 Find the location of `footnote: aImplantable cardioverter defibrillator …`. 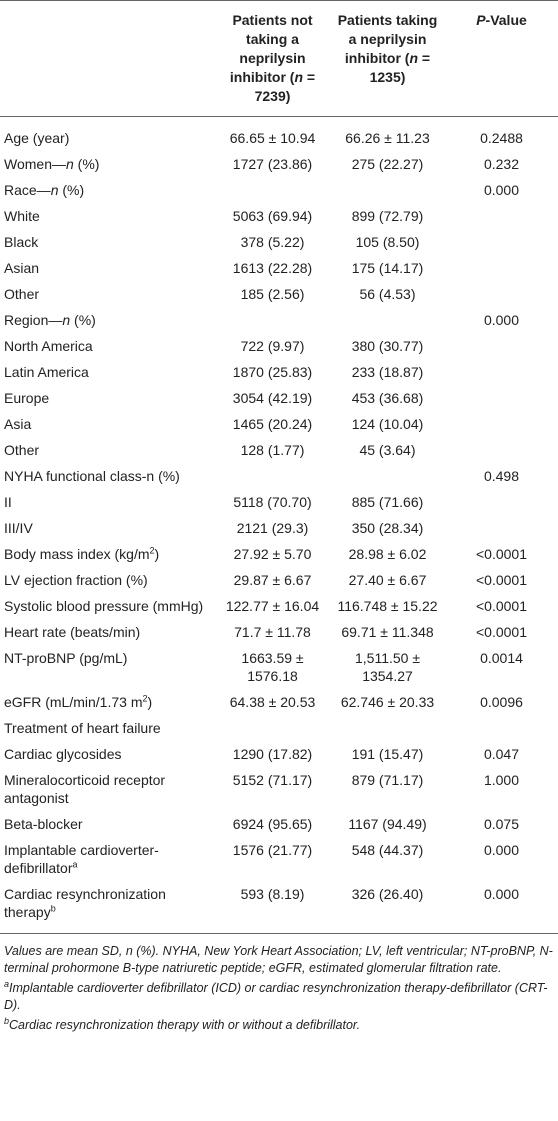

footnote: aImplantable cardioverter defibrillator … is located at coordinates (279, 996).